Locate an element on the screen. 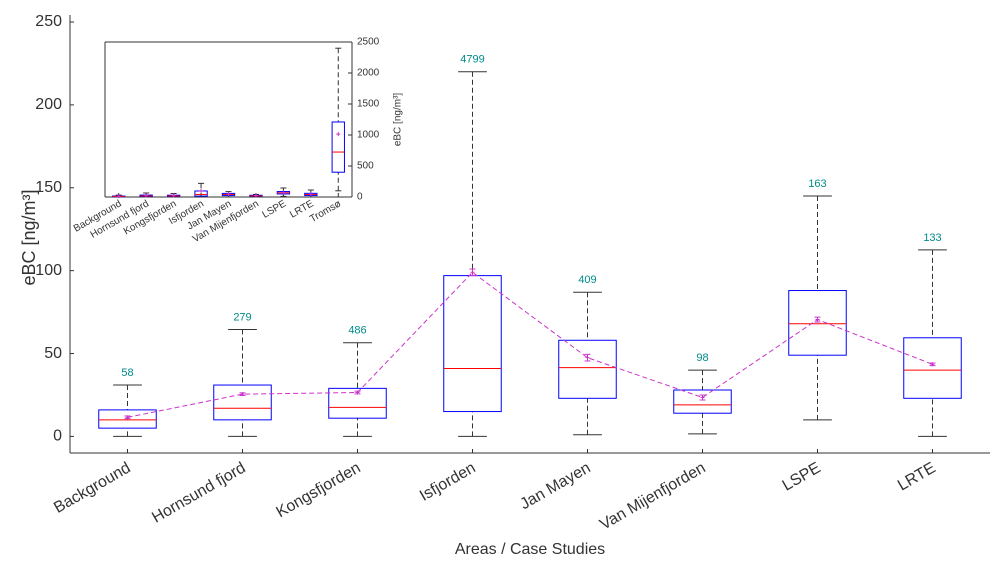 The image size is (995, 562). y-tick-label: 1000 is located at coordinates (368, 135).